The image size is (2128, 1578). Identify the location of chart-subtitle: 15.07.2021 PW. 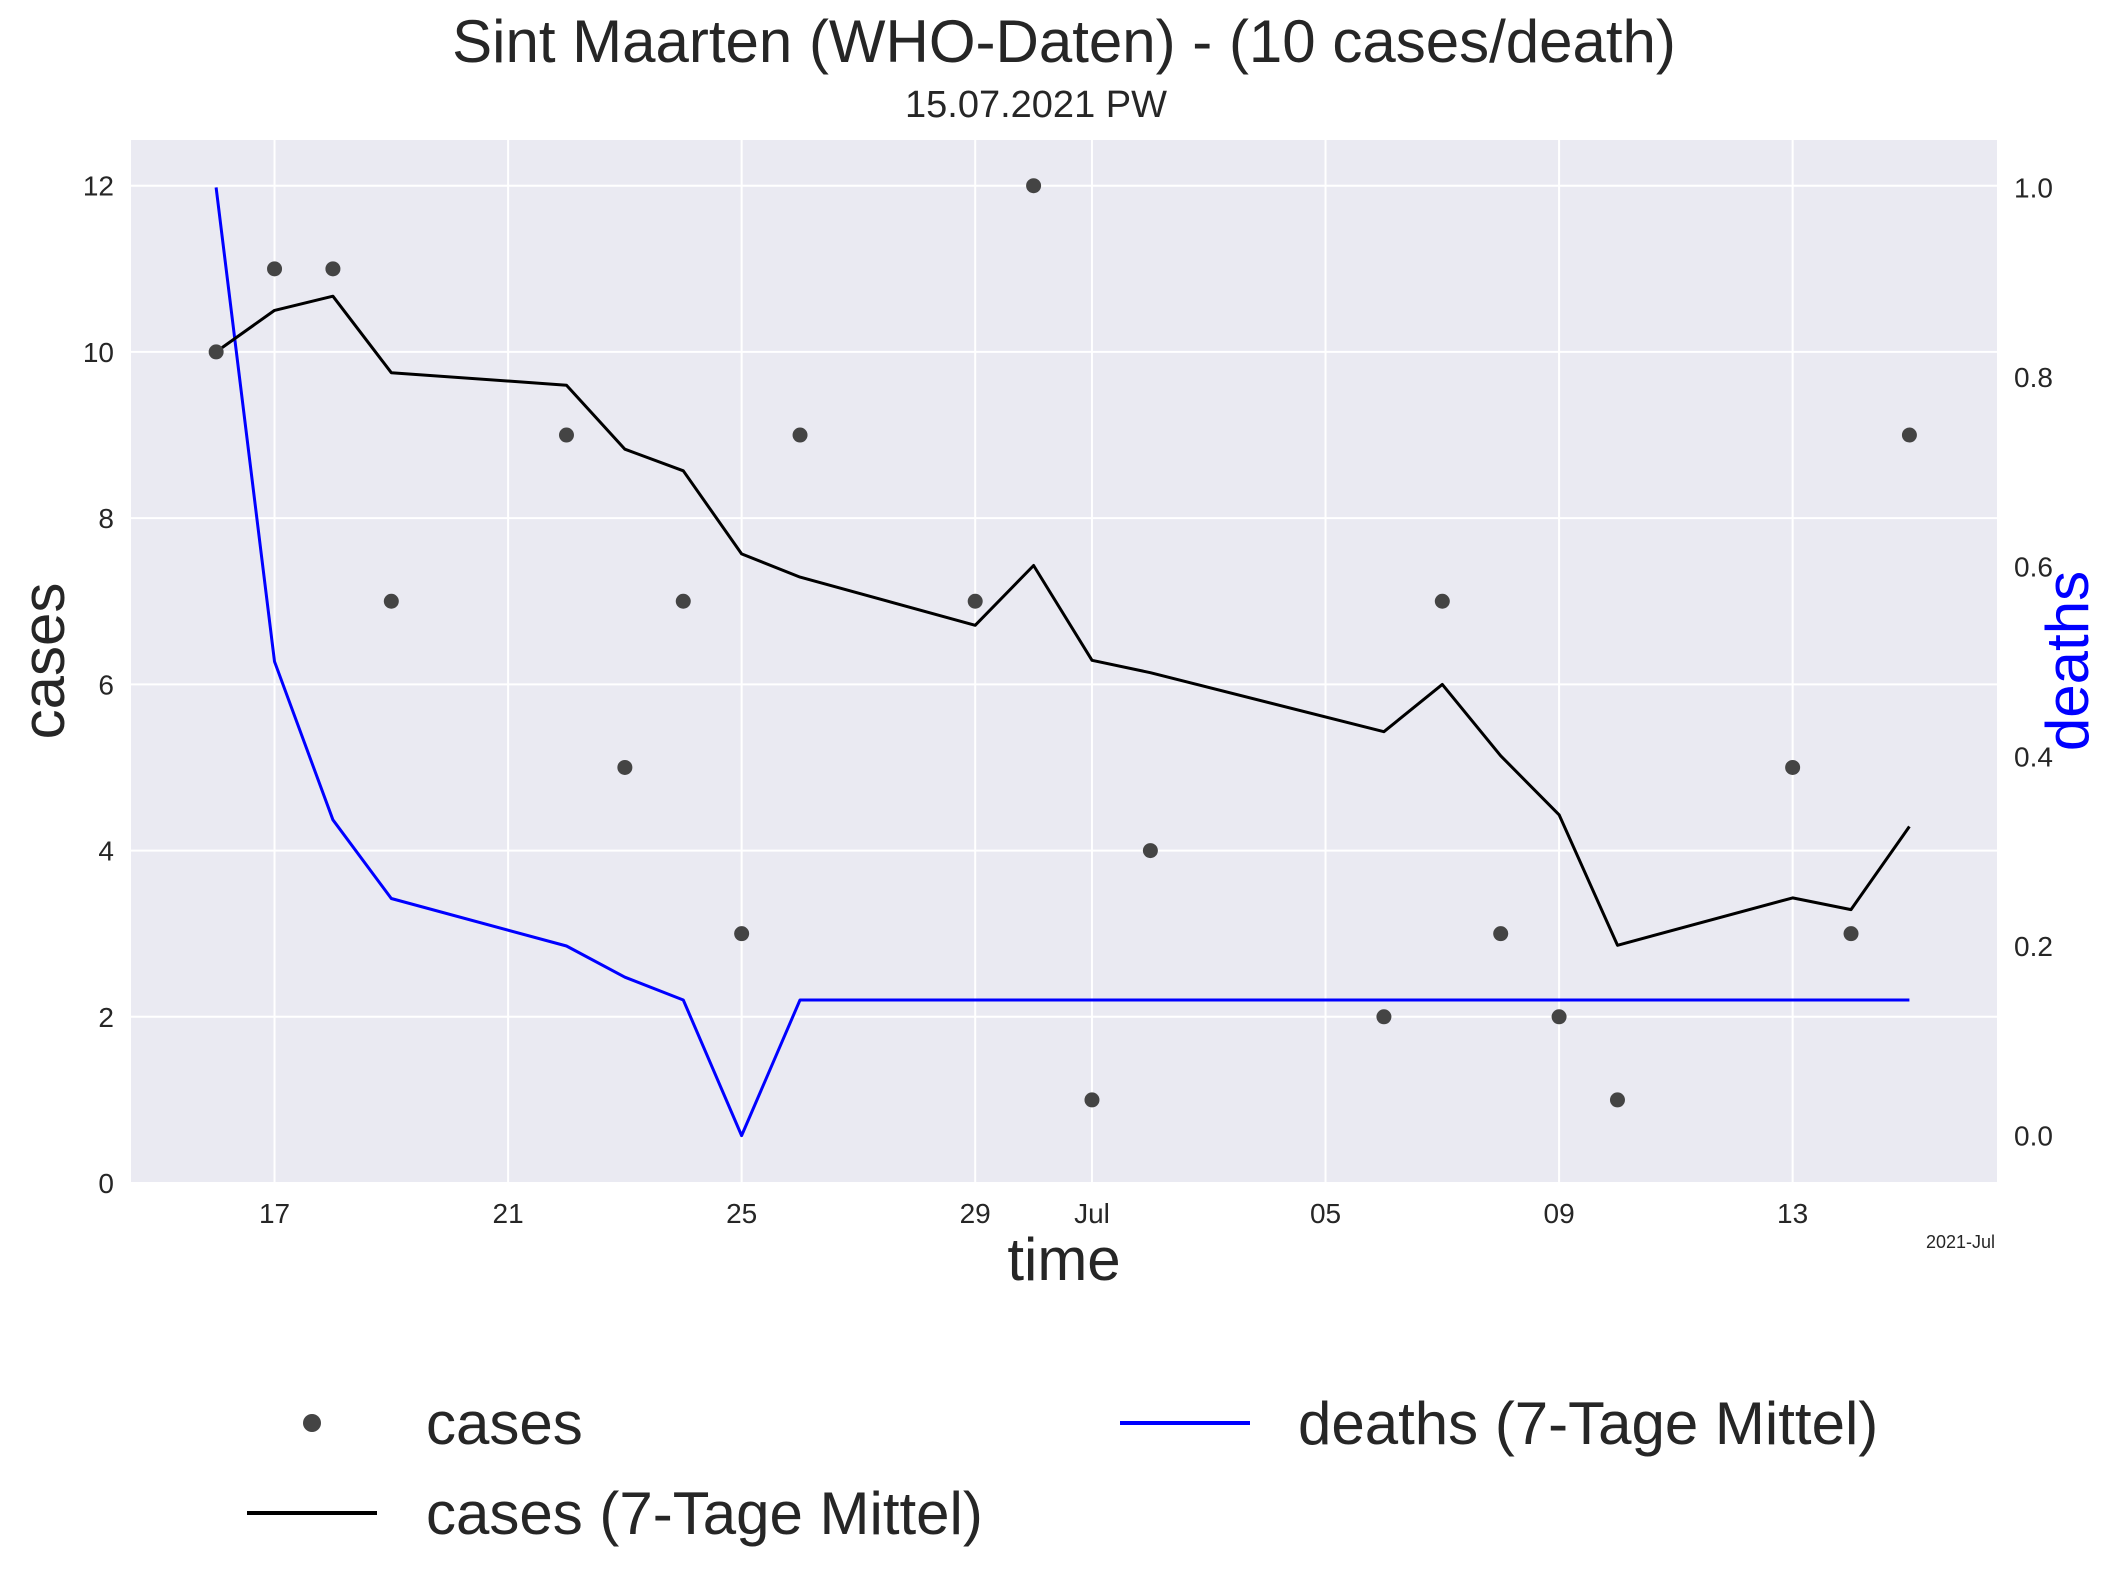
(1036, 105).